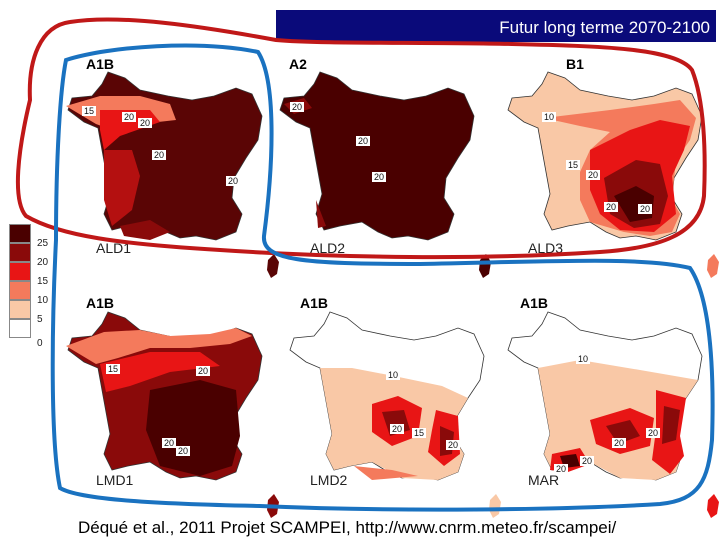  Describe the element at coordinates (40, 343) in the screenshot. I see `legend-tick-0: 0` at that location.